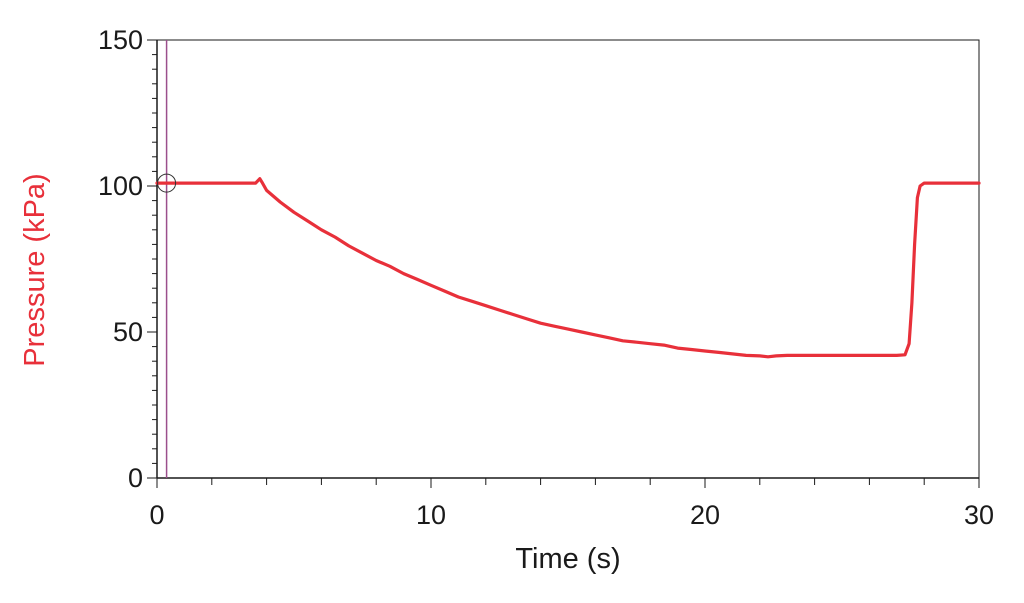 The width and height of the screenshot is (1024, 603). Describe the element at coordinates (979, 515) in the screenshot. I see `x-tick-label: 30` at that location.